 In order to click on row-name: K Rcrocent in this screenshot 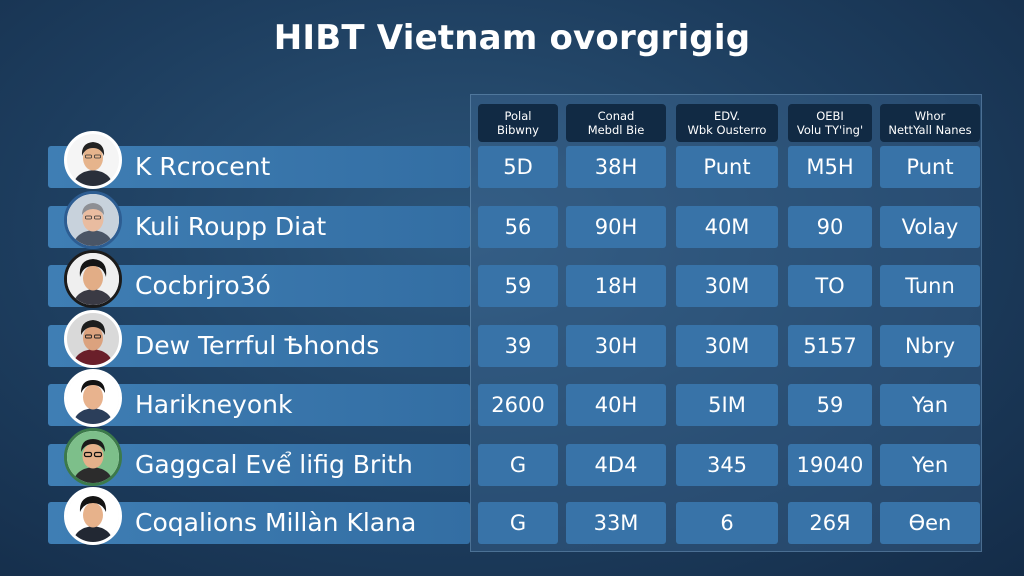, I will do `click(203, 166)`.